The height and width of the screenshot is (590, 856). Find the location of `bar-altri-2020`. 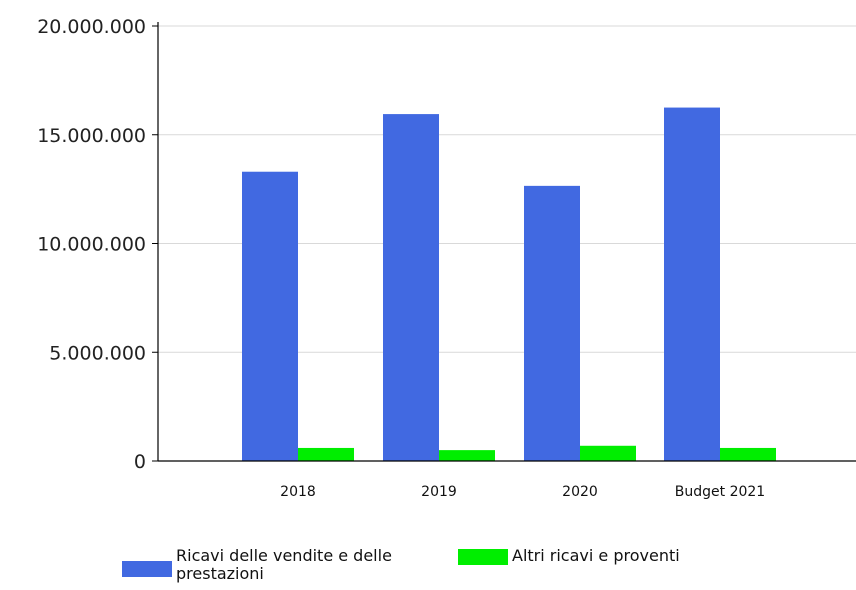

bar-altri-2020 is located at coordinates (608, 453).